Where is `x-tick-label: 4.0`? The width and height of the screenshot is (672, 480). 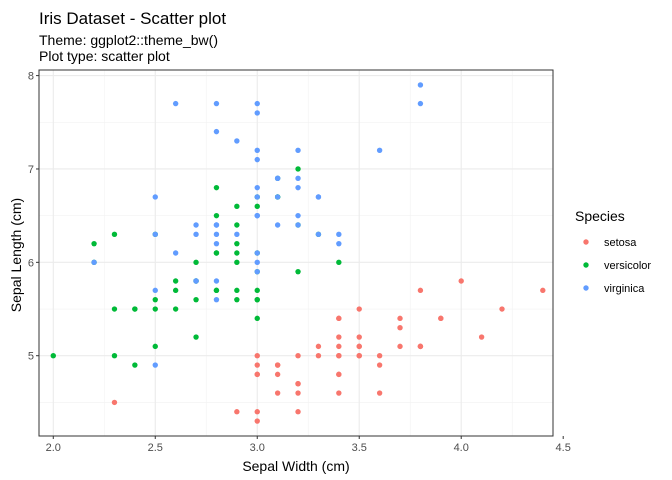
x-tick-label: 4.0 is located at coordinates (461, 448).